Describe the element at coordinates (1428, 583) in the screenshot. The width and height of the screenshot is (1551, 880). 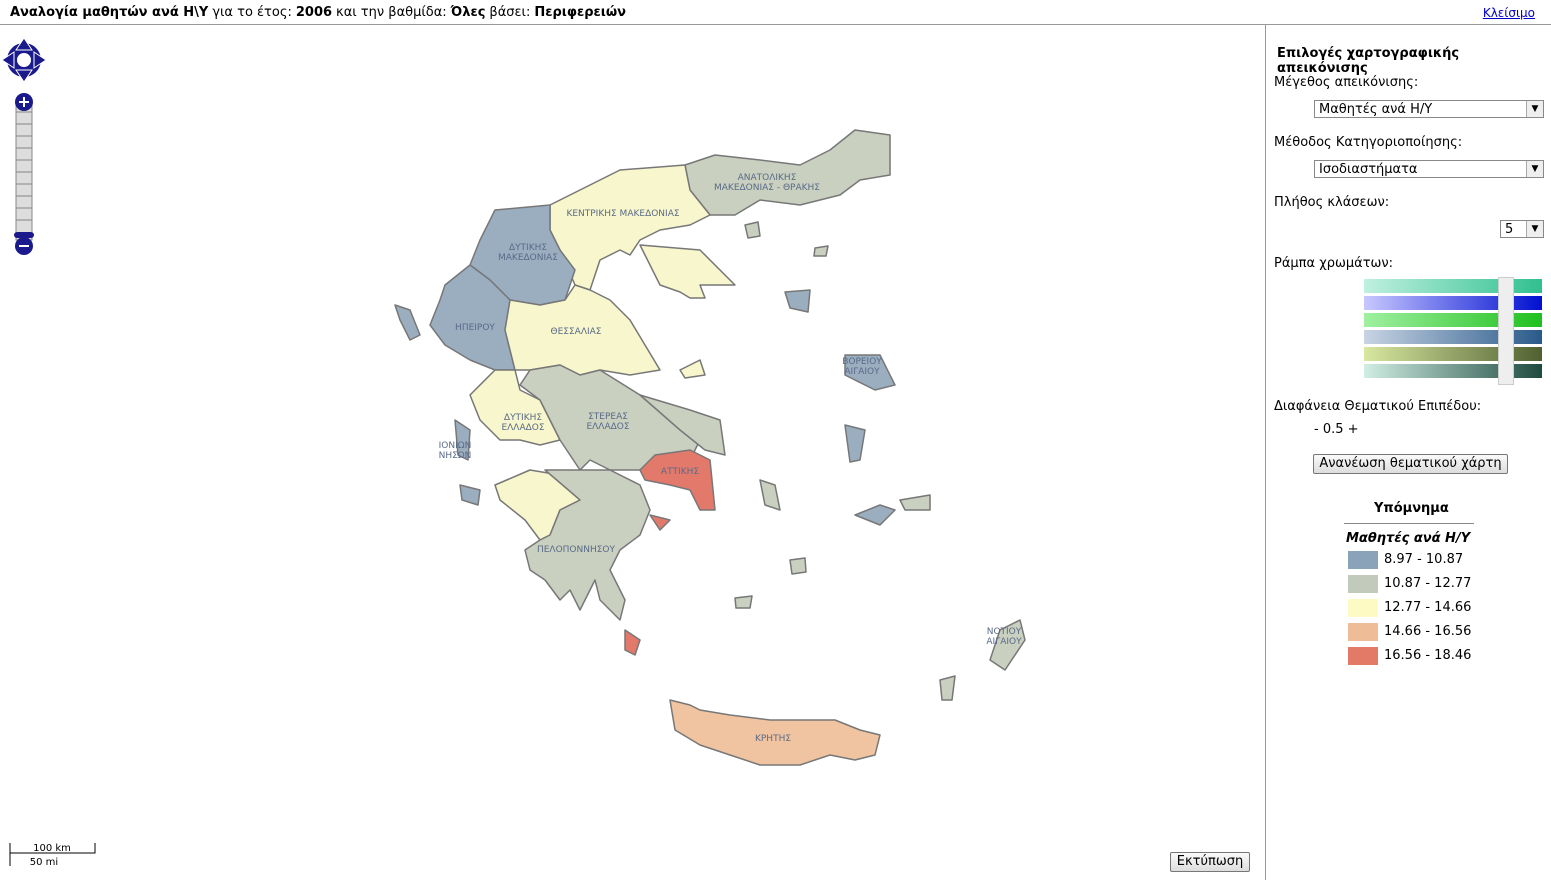
I see `legend-label: 10.87 - 12.77` at that location.